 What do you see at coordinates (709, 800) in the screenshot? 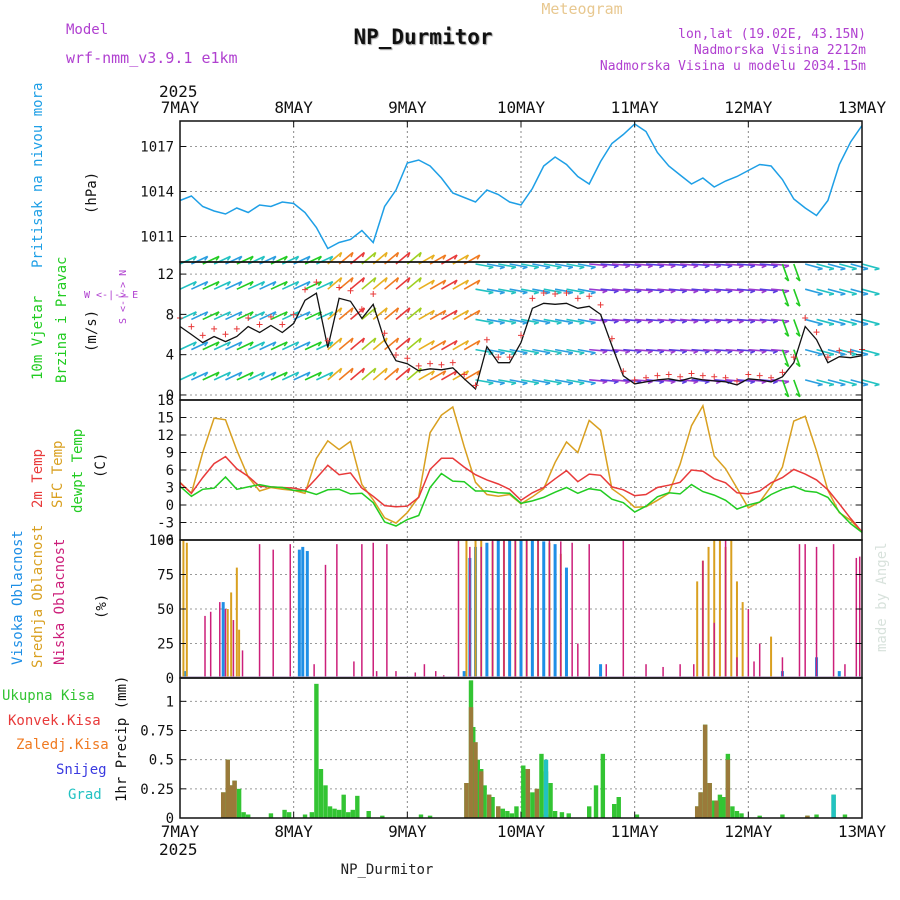
I see `conv-precip-bar` at bounding box center [709, 800].